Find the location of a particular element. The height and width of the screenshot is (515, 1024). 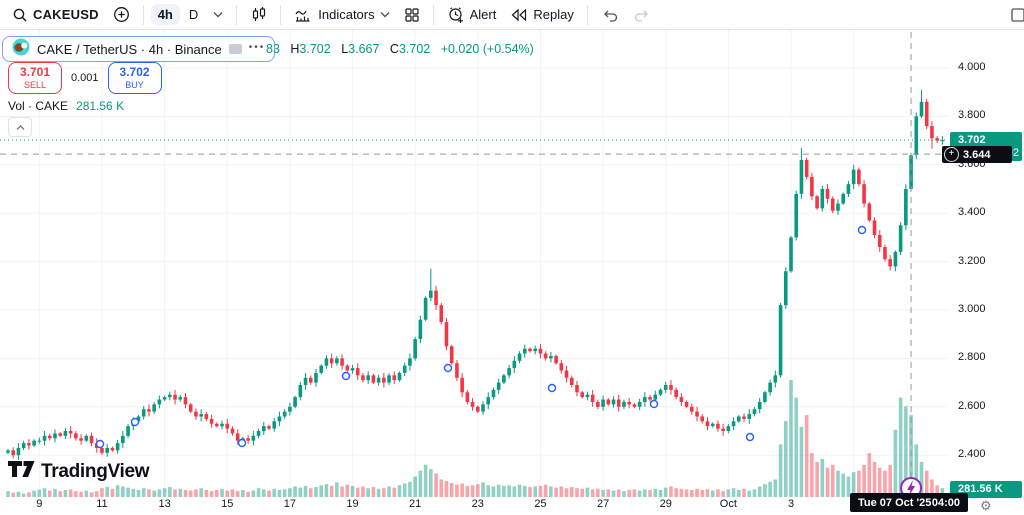

symbol-search-button: CAKEUSD is located at coordinates (55, 15).